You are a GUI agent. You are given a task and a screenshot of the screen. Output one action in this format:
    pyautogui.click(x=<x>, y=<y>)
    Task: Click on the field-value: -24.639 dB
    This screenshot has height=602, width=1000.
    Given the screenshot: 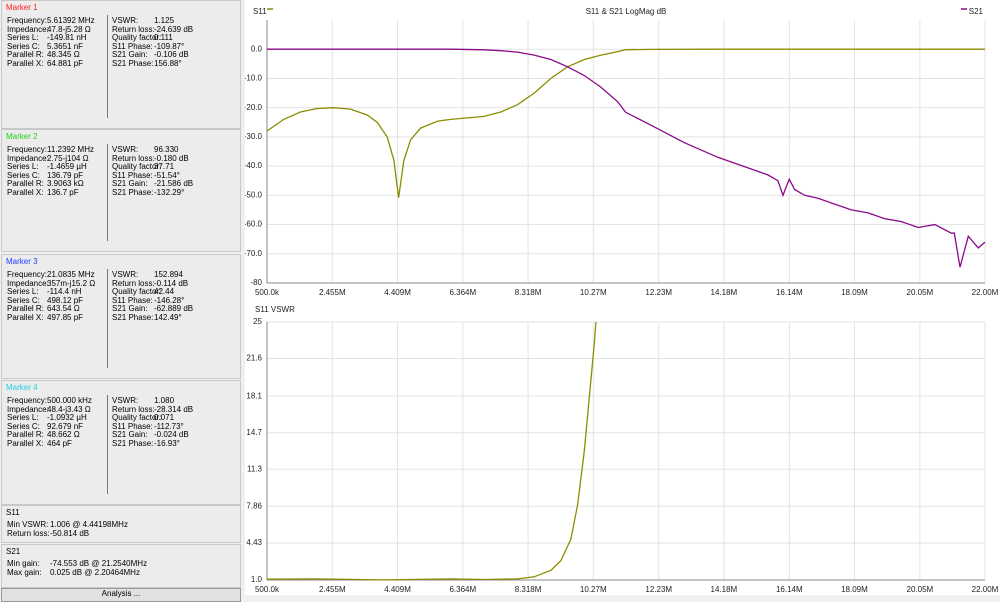 What is the action you would take?
    pyautogui.click(x=174, y=29)
    